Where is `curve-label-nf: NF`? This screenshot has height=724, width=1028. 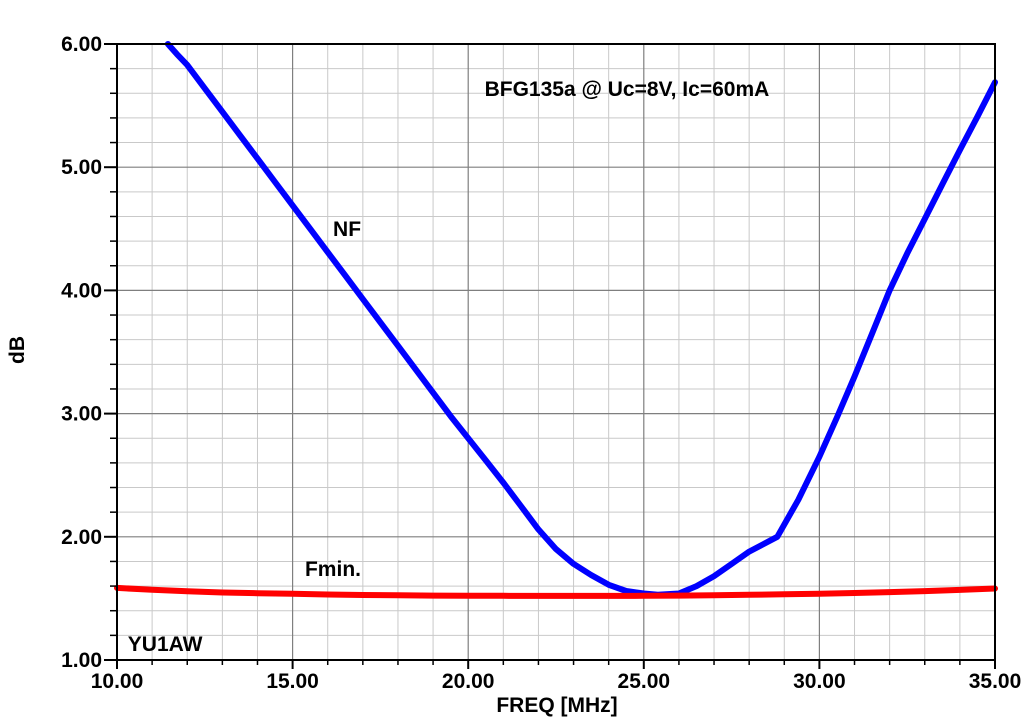 curve-label-nf: NF is located at coordinates (347, 229).